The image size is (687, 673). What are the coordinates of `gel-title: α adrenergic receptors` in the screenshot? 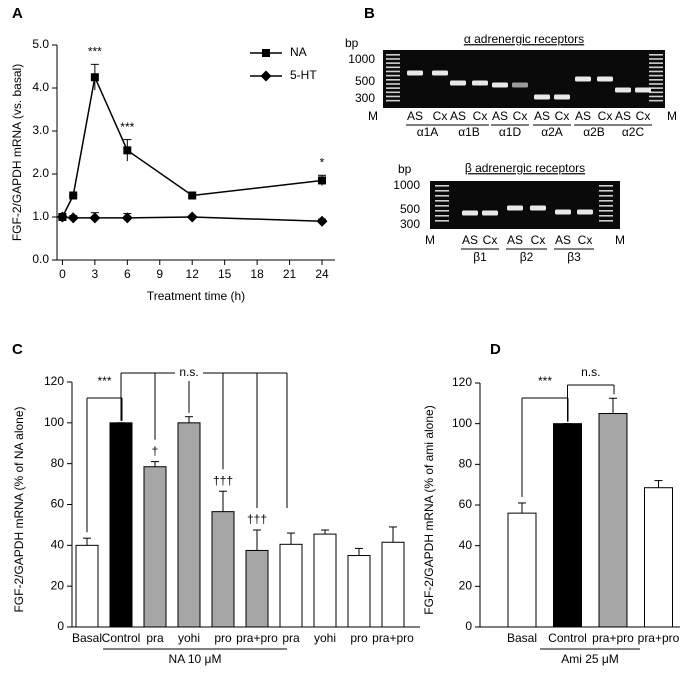 It's located at (524, 39).